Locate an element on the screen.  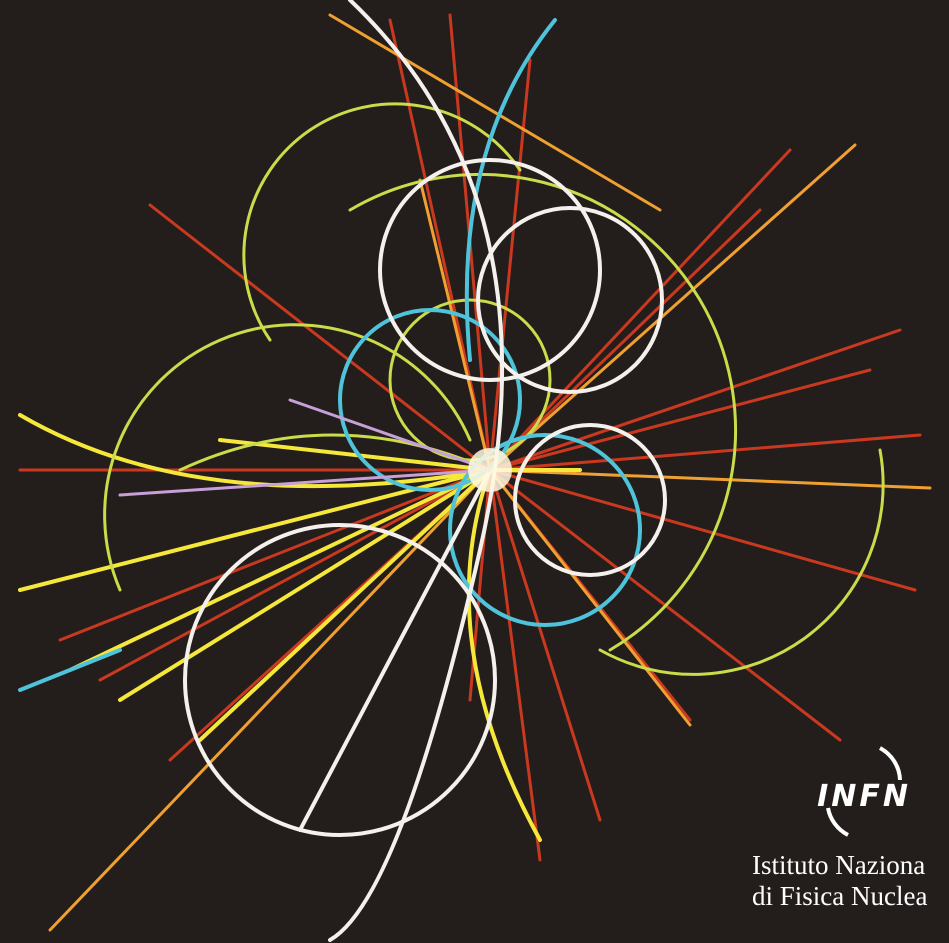
logo-line: di Fisica Nuclea is located at coordinates (839, 896).